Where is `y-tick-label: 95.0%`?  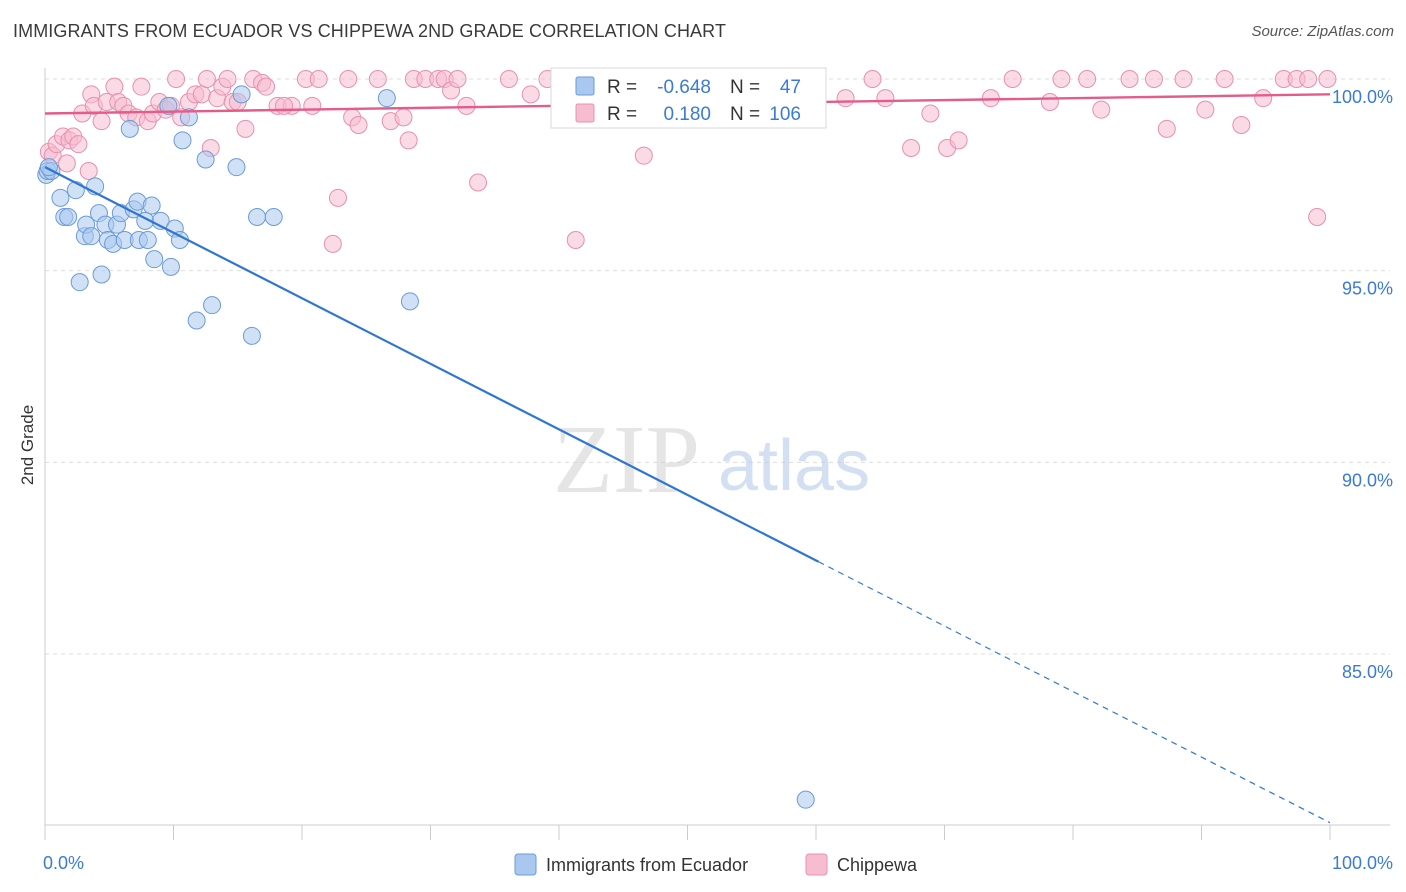 y-tick-label: 95.0% is located at coordinates (1367, 289).